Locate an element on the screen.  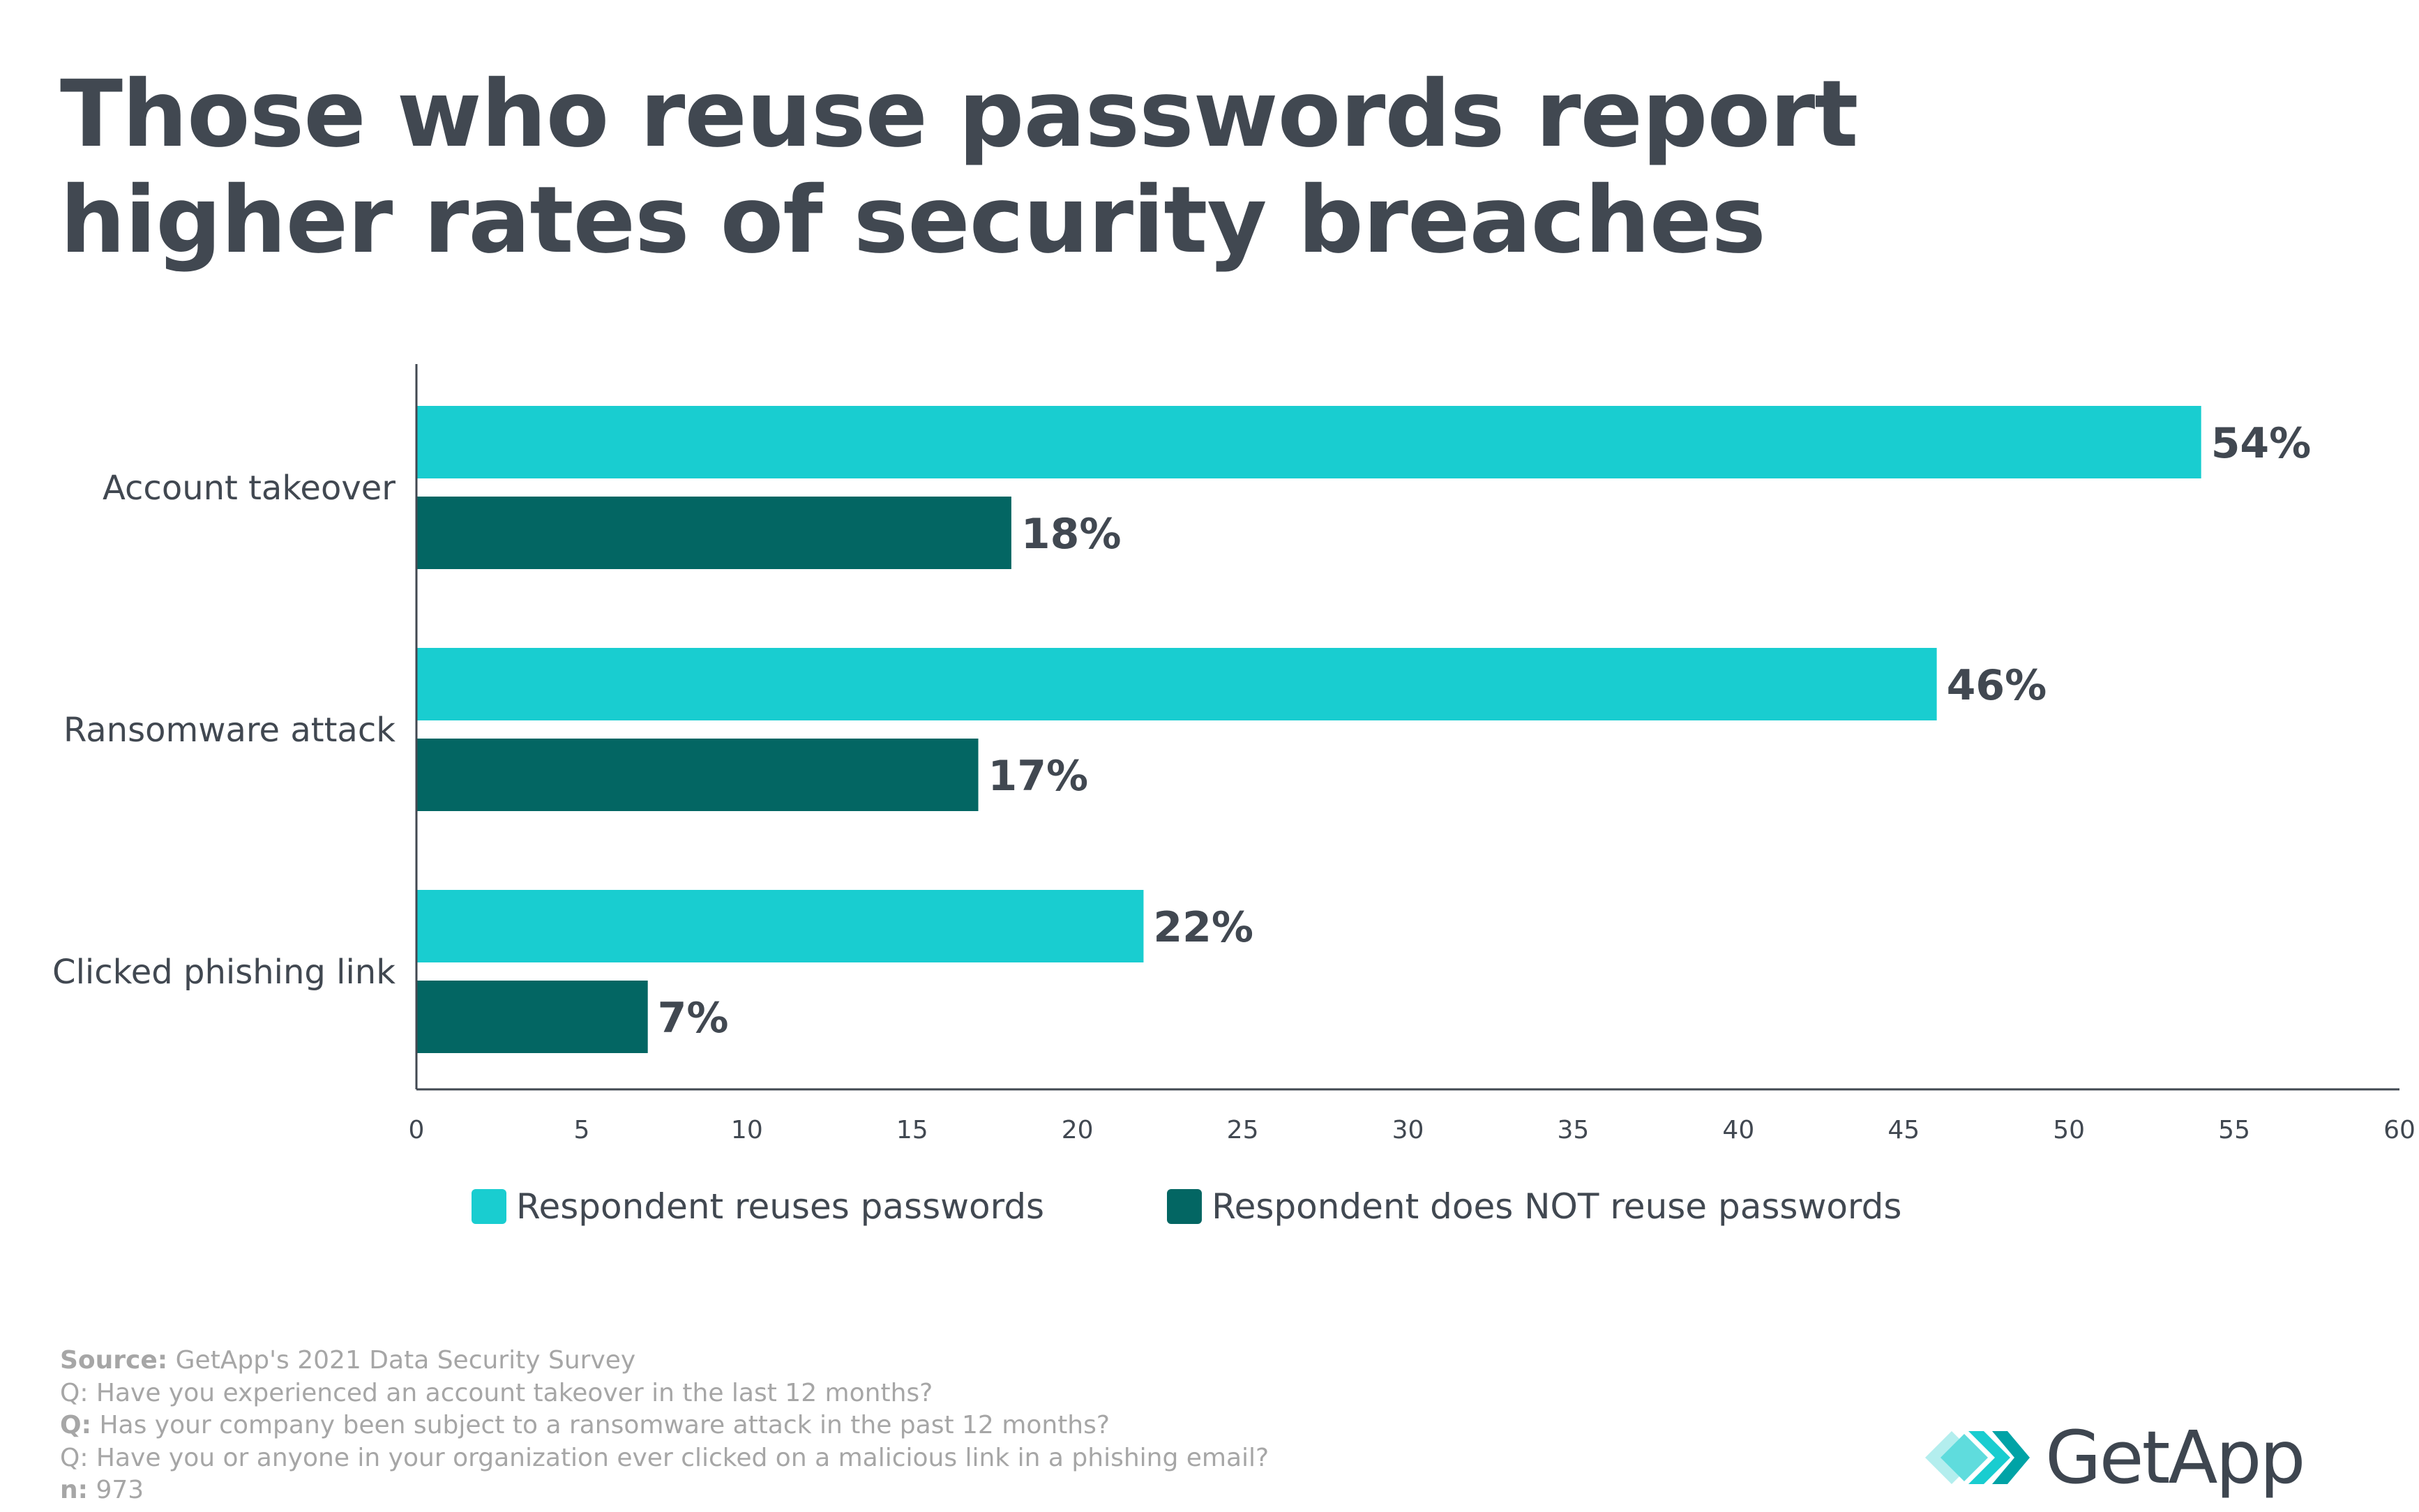
x-tick-label: 15 is located at coordinates (912, 1130).